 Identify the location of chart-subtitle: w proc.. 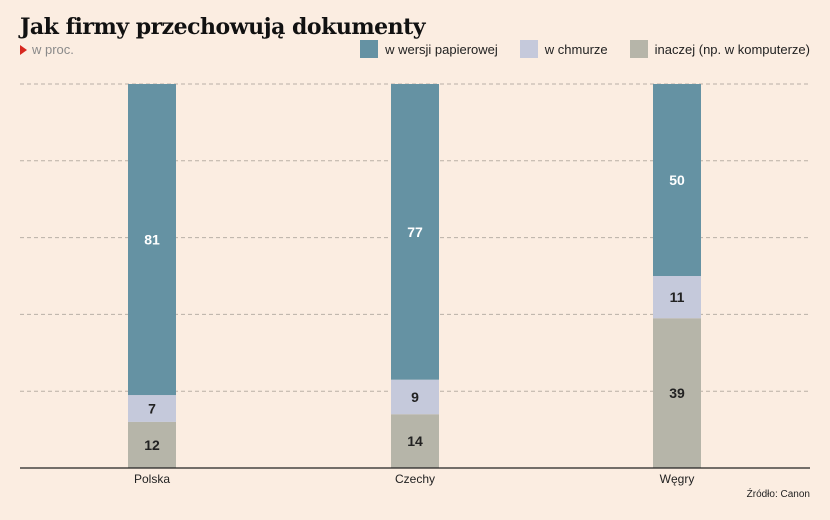
(47, 49).